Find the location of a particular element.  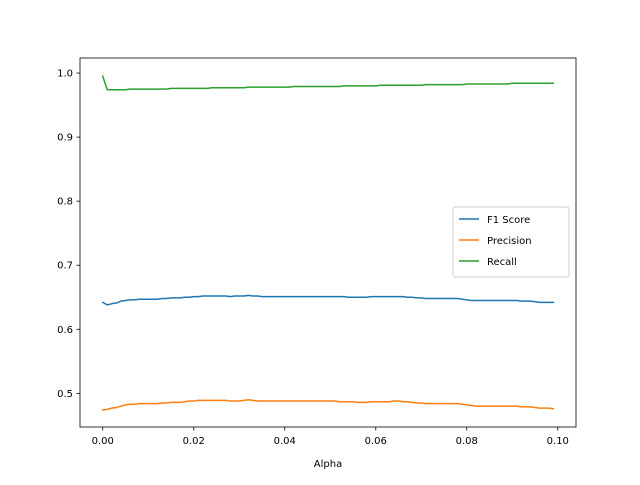

x-tick-label: 0.10 is located at coordinates (558, 441).